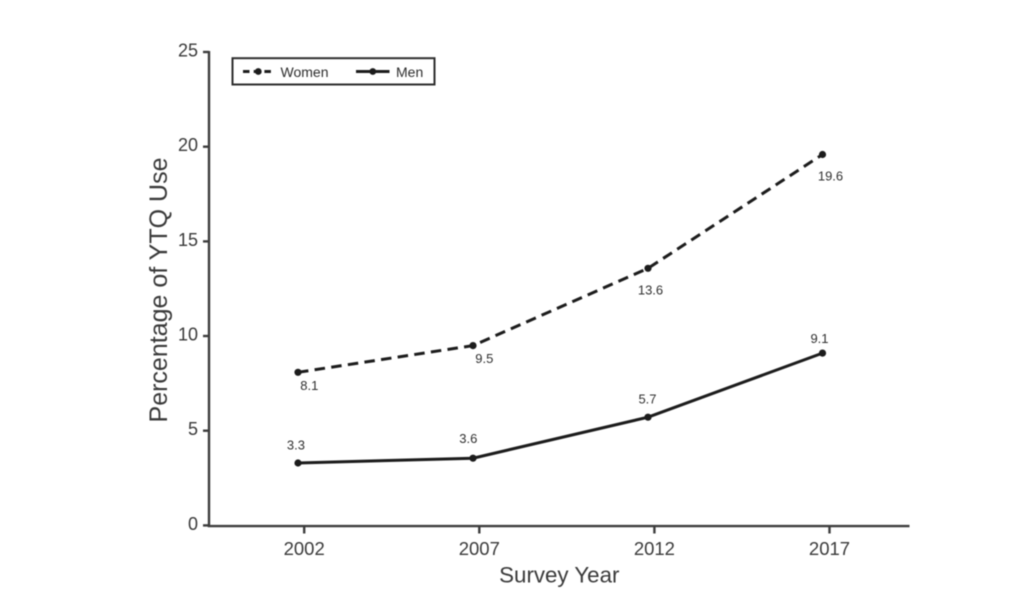 This screenshot has height=594, width=1024. I want to click on svg-text: Men, so click(409, 72).